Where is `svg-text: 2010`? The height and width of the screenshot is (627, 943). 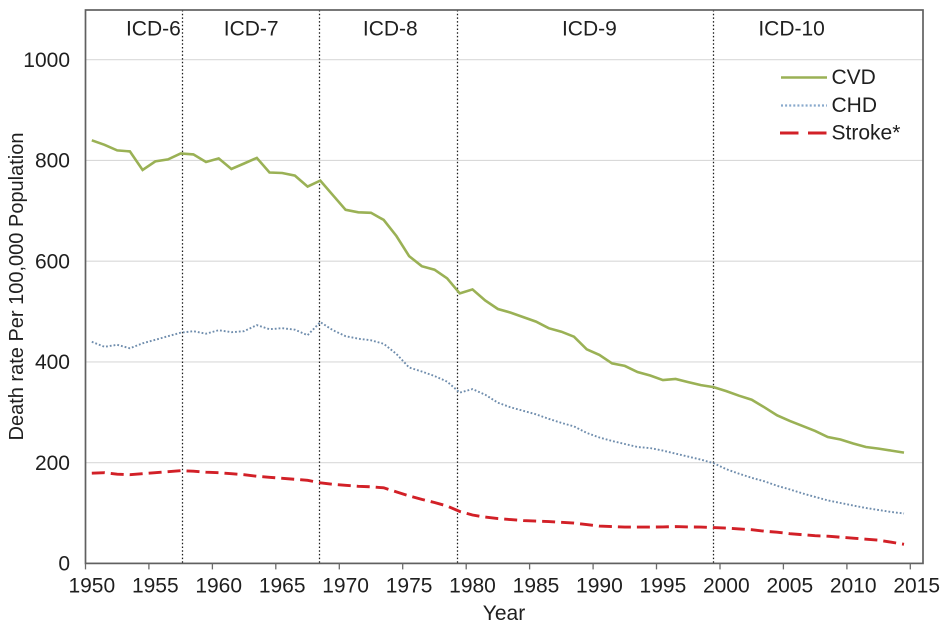 svg-text: 2010 is located at coordinates (853, 586).